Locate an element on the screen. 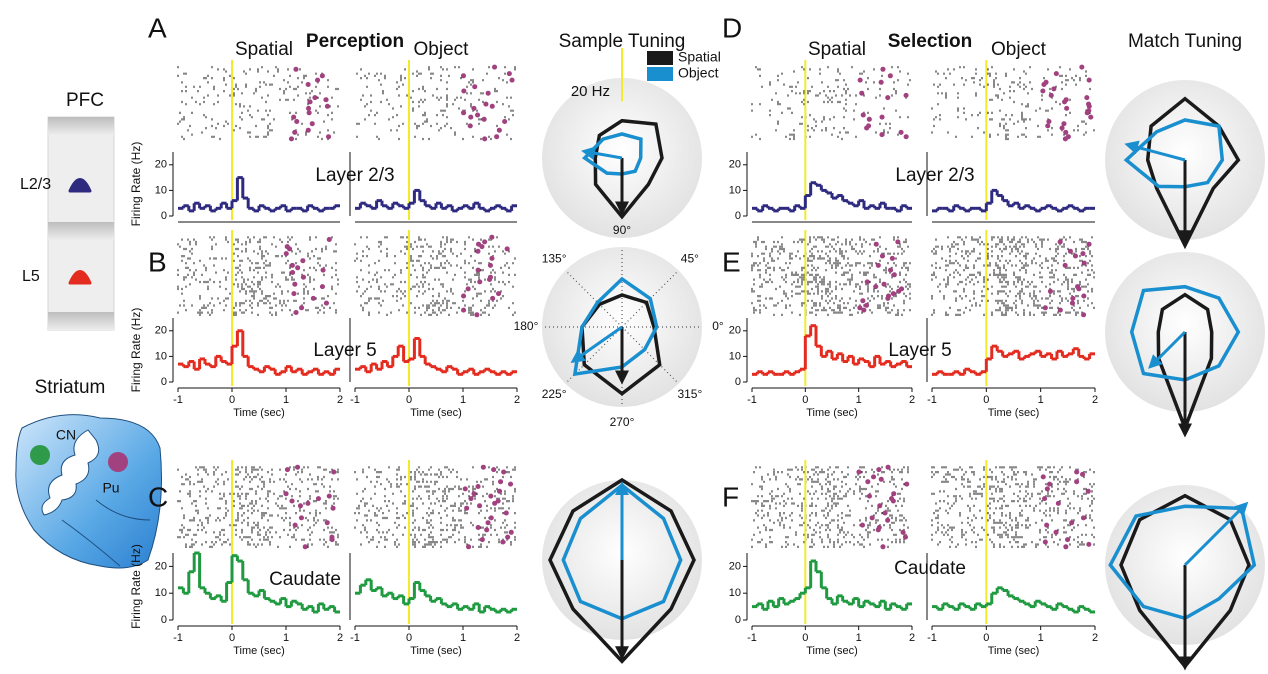  angle-label: 45° is located at coordinates (690, 258).